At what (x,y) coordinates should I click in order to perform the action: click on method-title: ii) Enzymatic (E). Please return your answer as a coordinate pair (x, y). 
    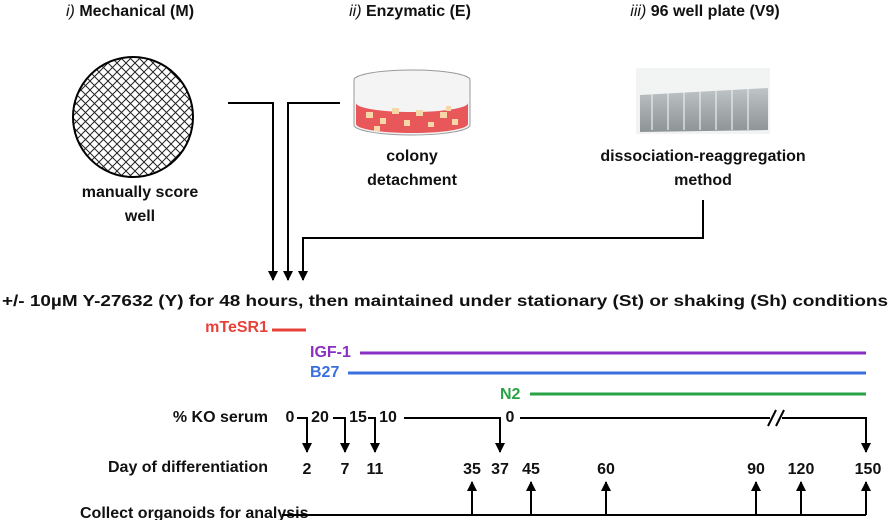
    Looking at the image, I should click on (410, 11).